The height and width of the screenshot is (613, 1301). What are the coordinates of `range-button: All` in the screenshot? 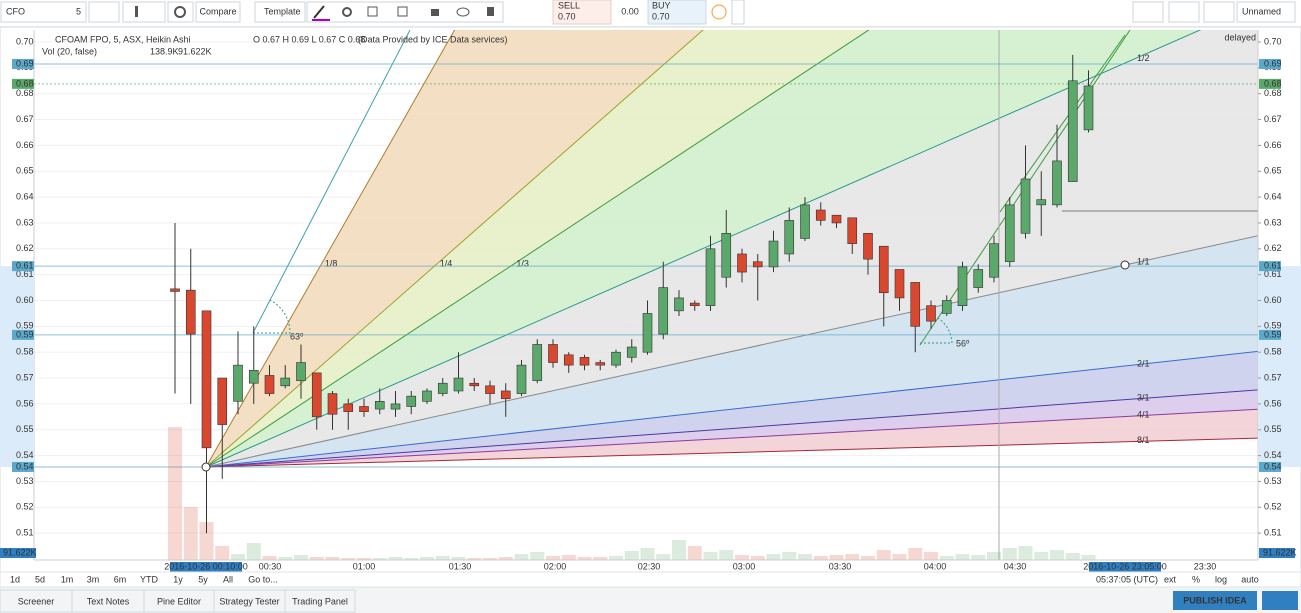 It's located at (228, 579).